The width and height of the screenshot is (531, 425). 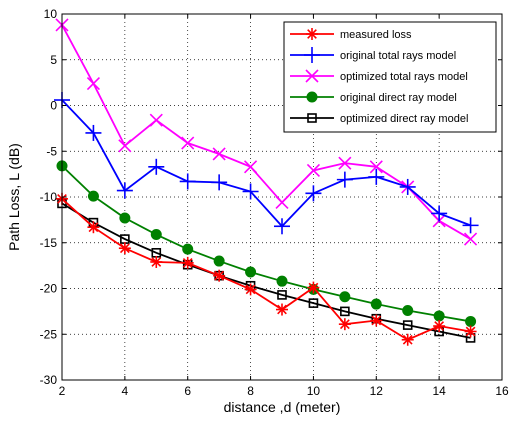 I want to click on y-tick-label: -10, so click(x=49, y=197).